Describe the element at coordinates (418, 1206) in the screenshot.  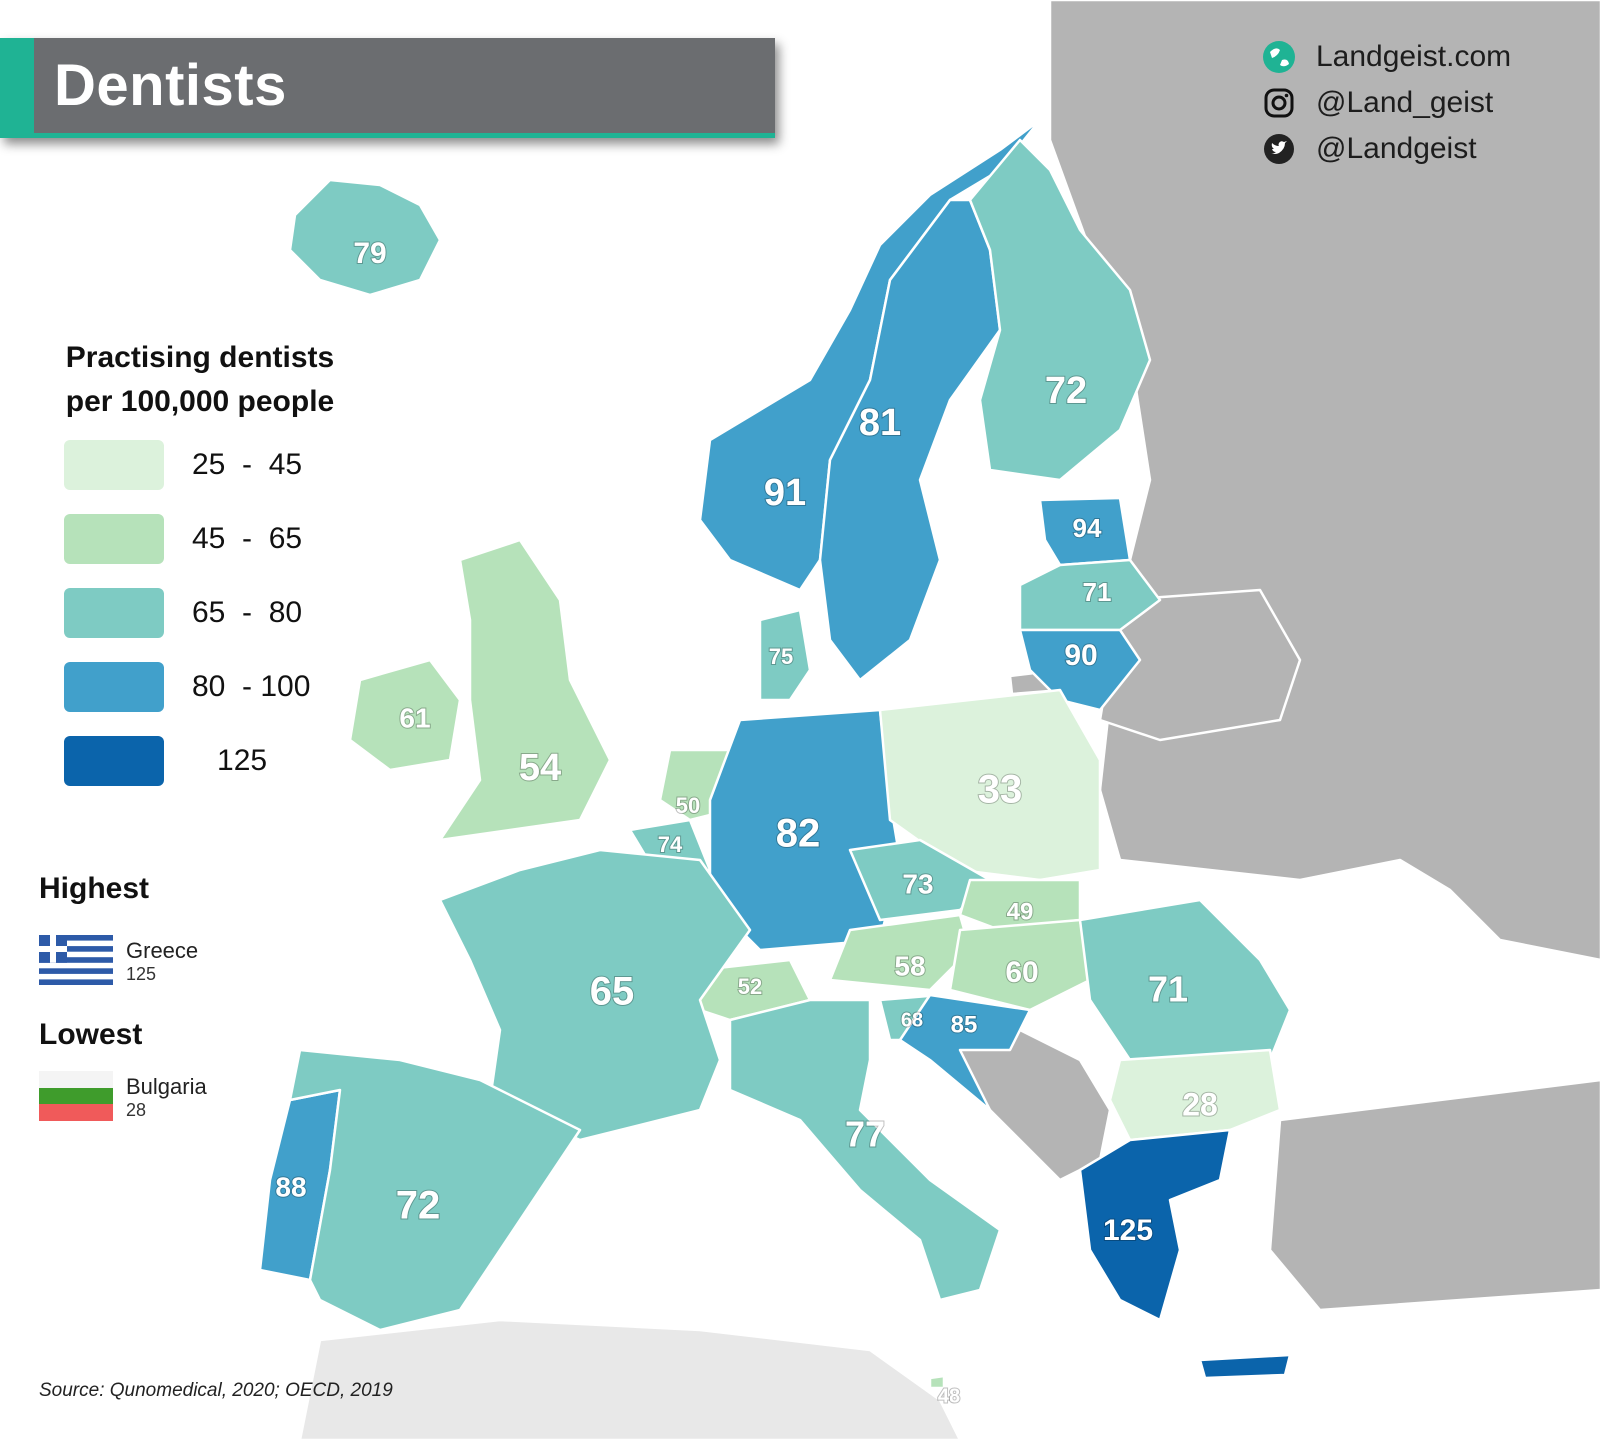
I see `value-label-spain: 72` at that location.